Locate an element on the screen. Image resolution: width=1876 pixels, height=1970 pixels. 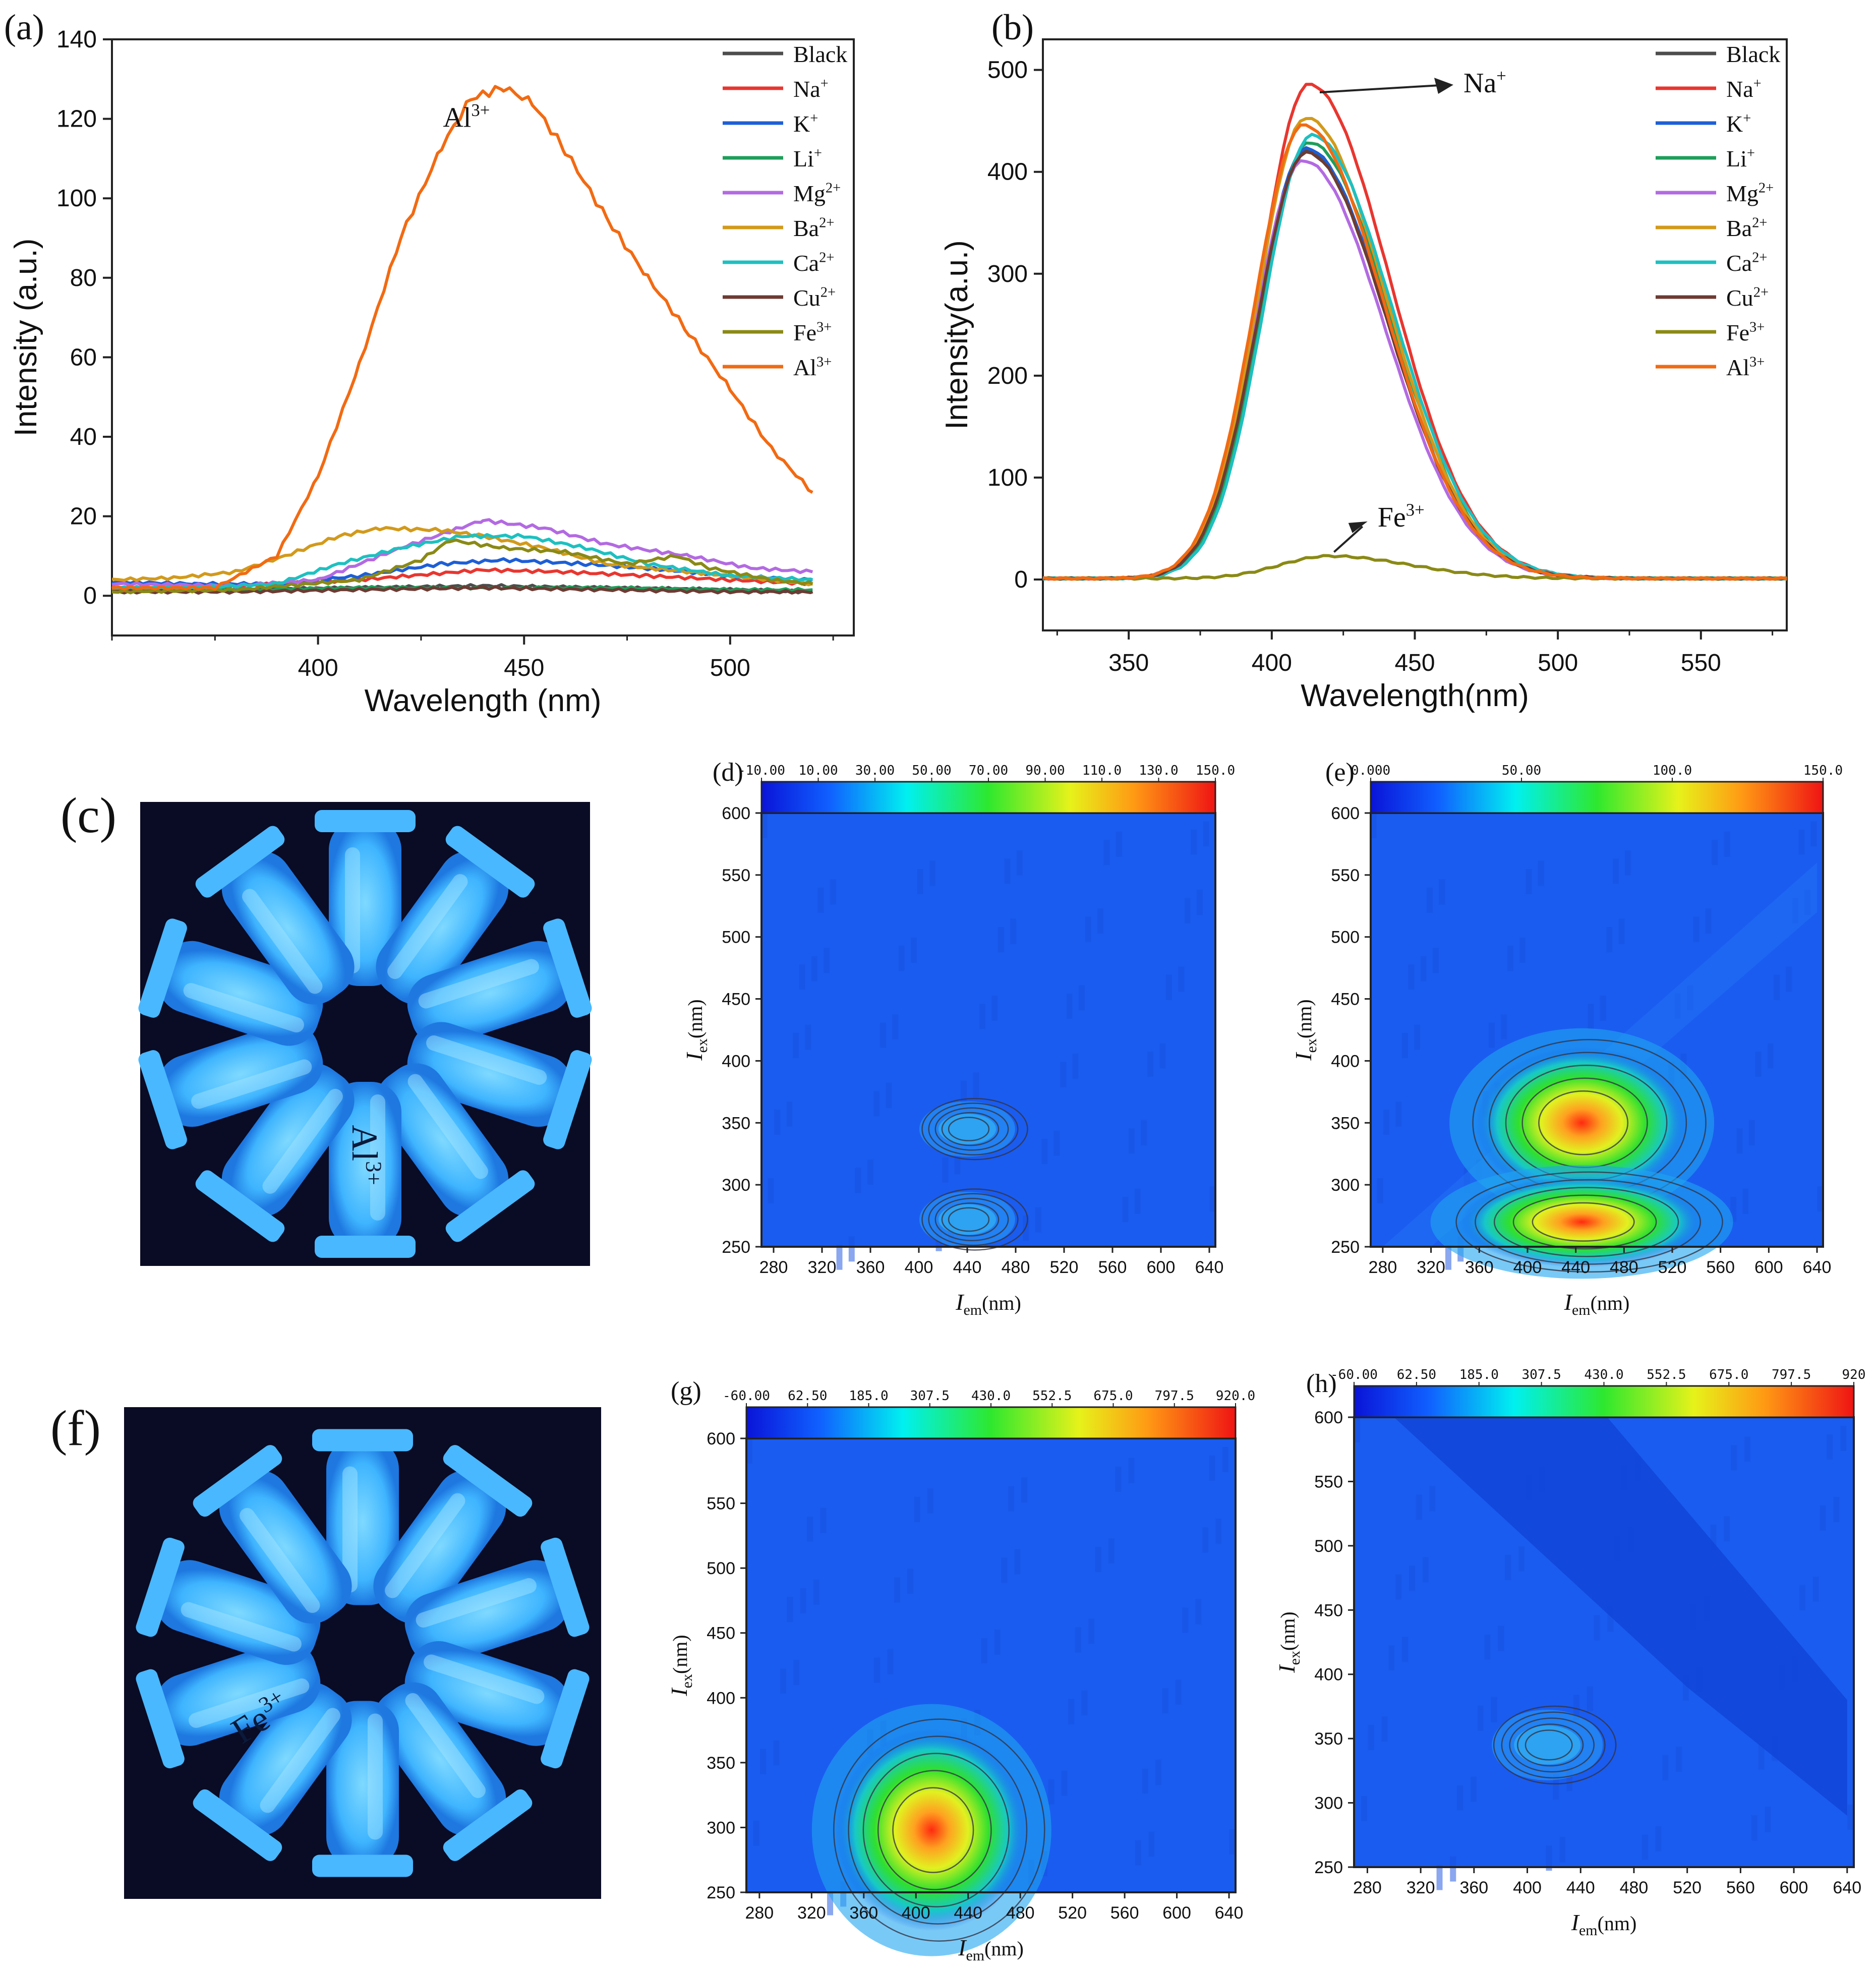
colorbar-tick-label: 552.5 is located at coordinates (1666, 1375).